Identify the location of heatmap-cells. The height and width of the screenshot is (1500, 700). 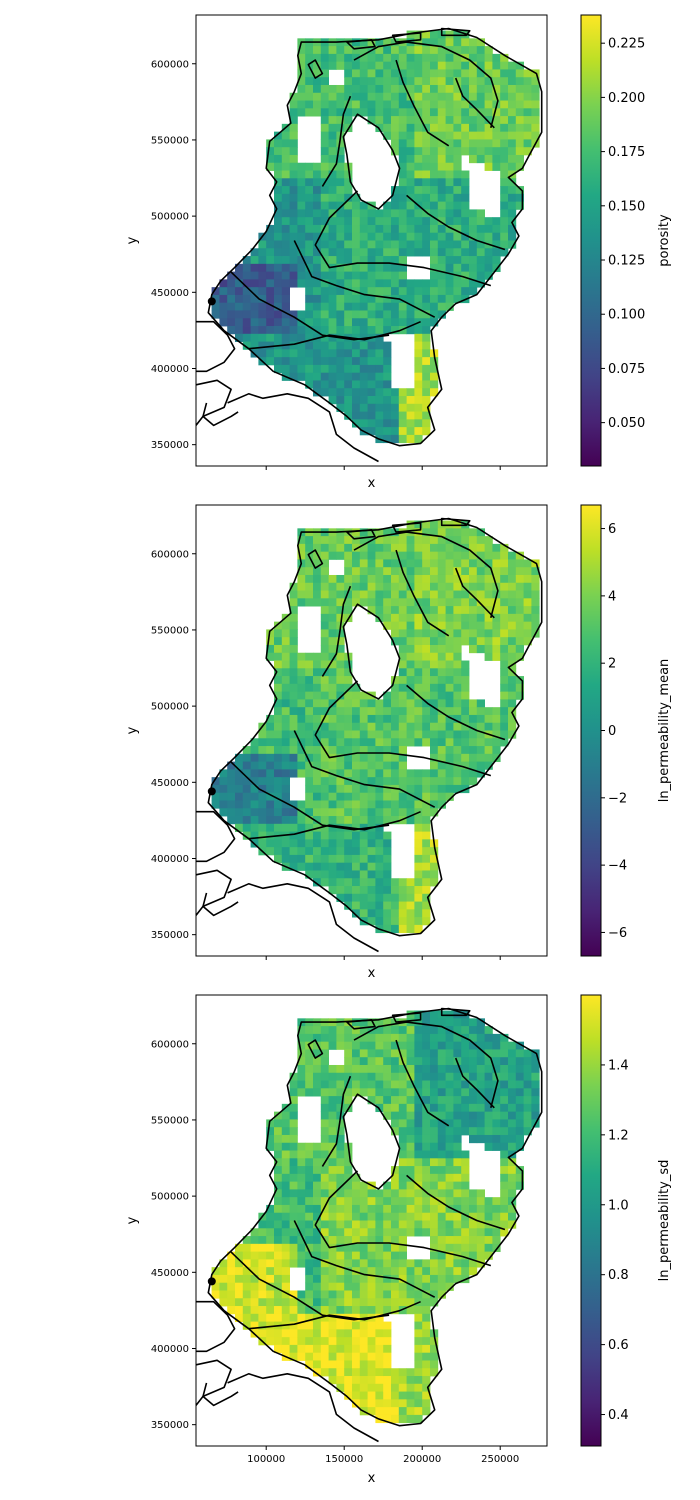
(375, 237).